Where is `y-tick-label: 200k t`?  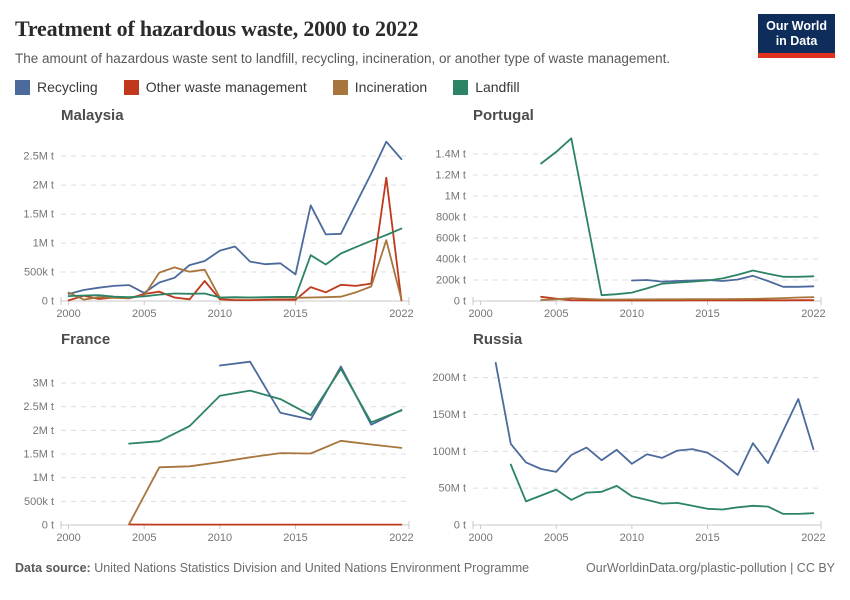 y-tick-label: 200k t is located at coordinates (451, 281).